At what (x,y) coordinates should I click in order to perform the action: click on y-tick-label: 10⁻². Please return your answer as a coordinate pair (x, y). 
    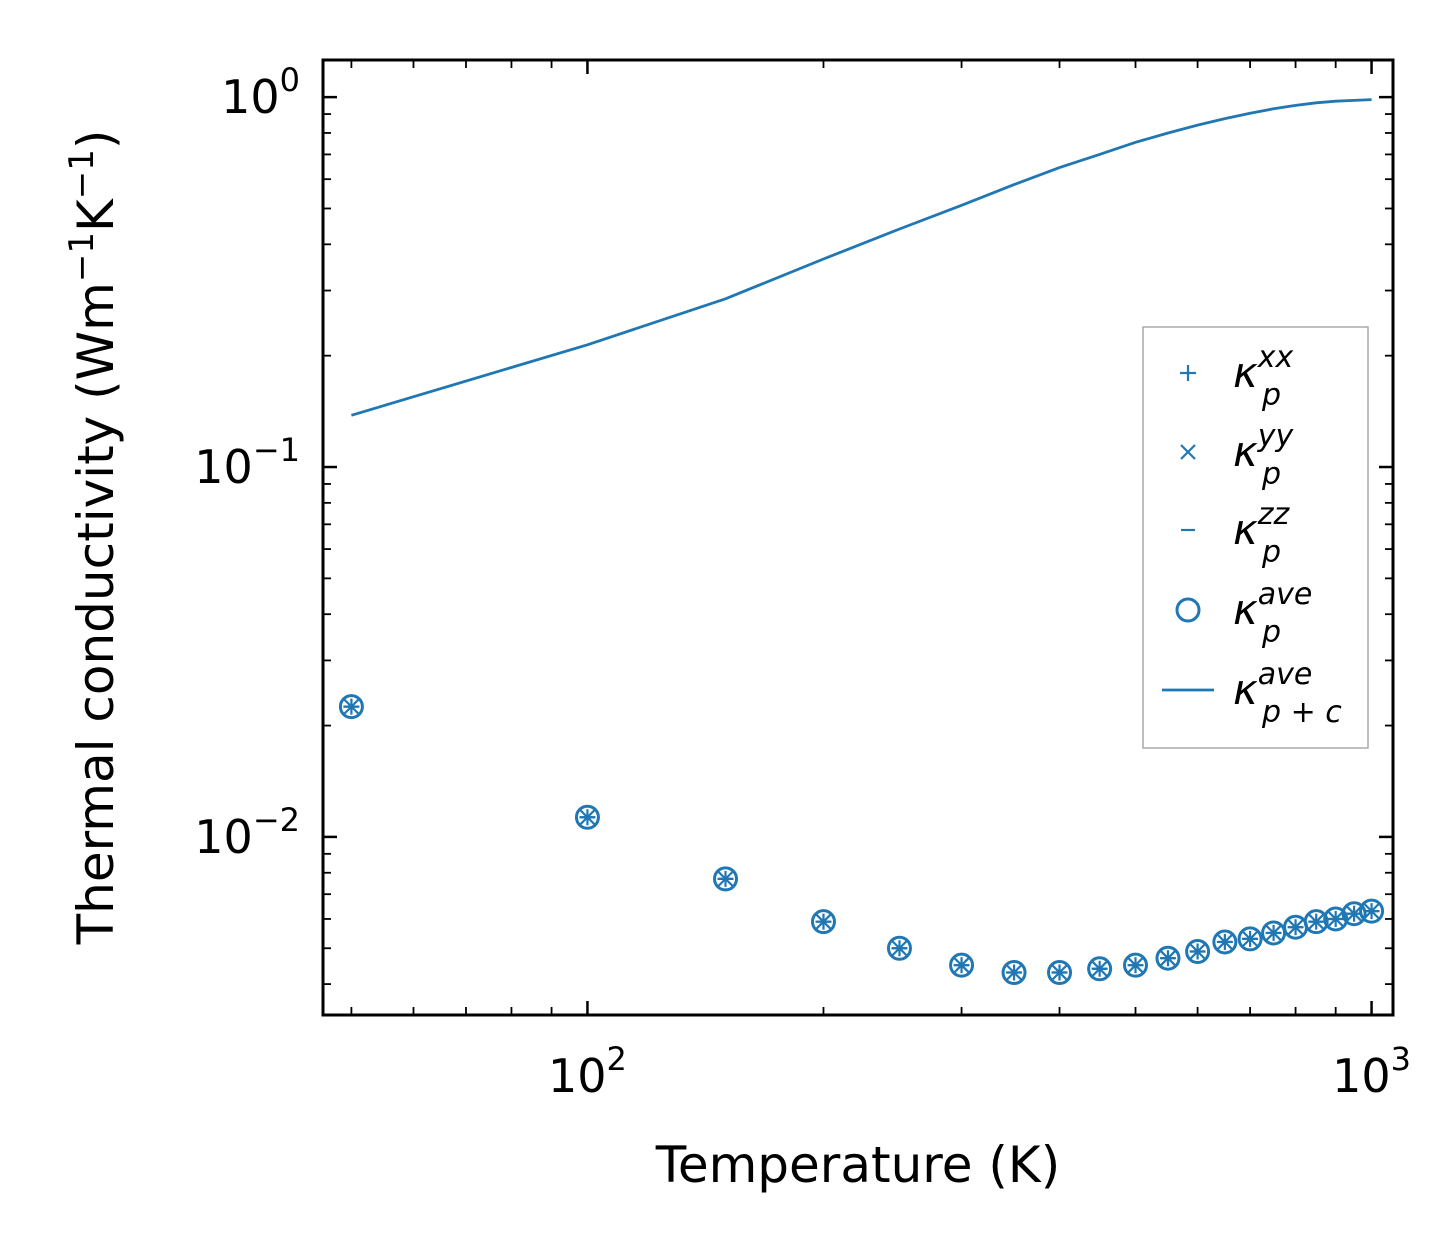
    Looking at the image, I should click on (247, 832).